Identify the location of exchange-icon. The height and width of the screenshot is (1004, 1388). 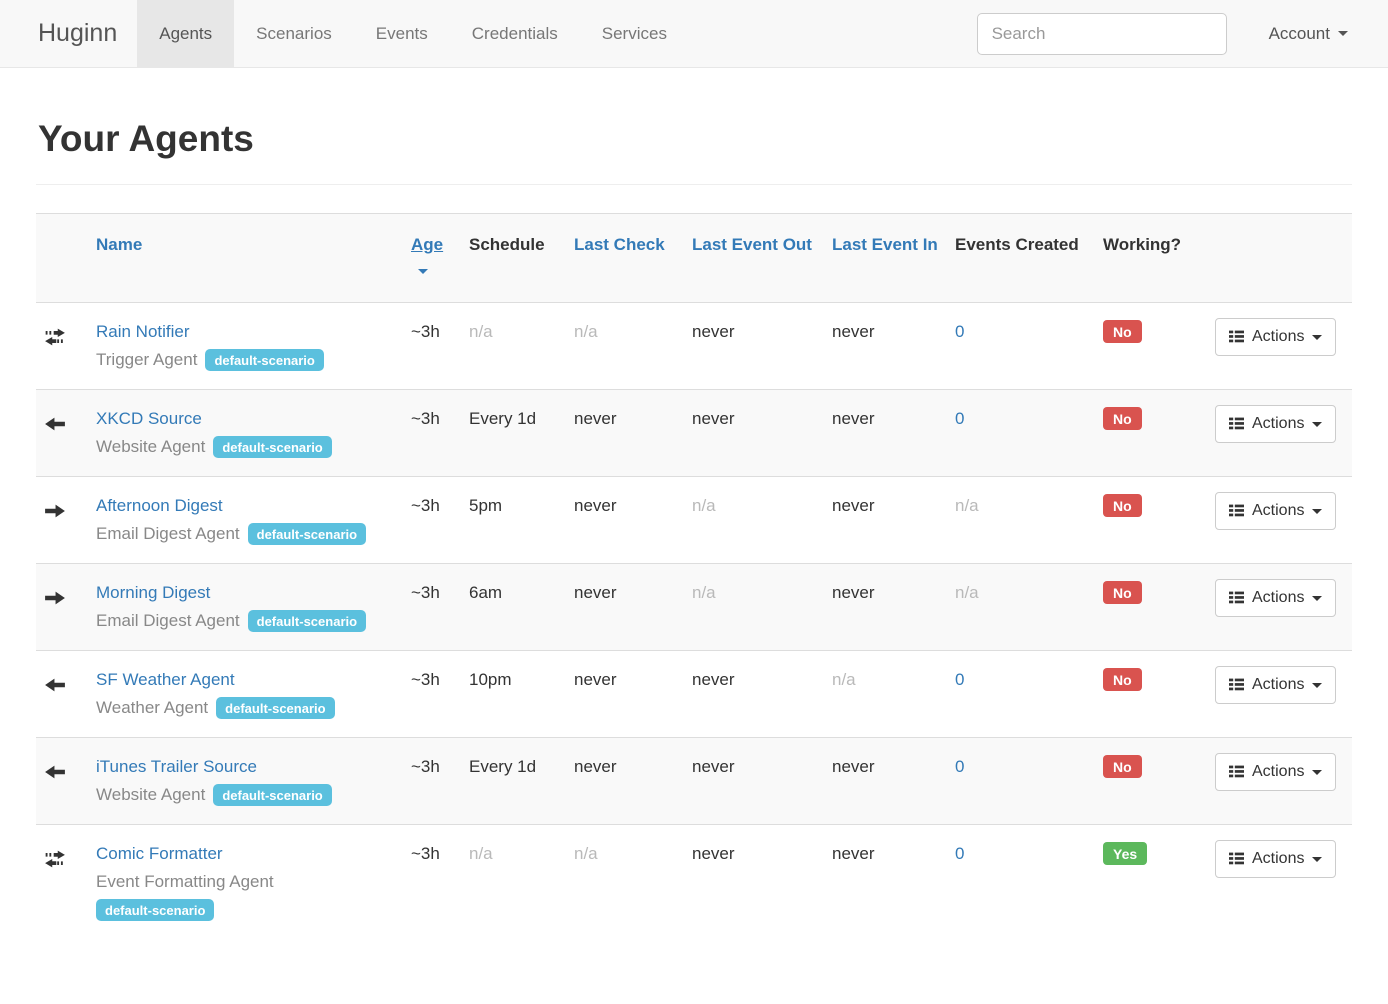
(55, 335).